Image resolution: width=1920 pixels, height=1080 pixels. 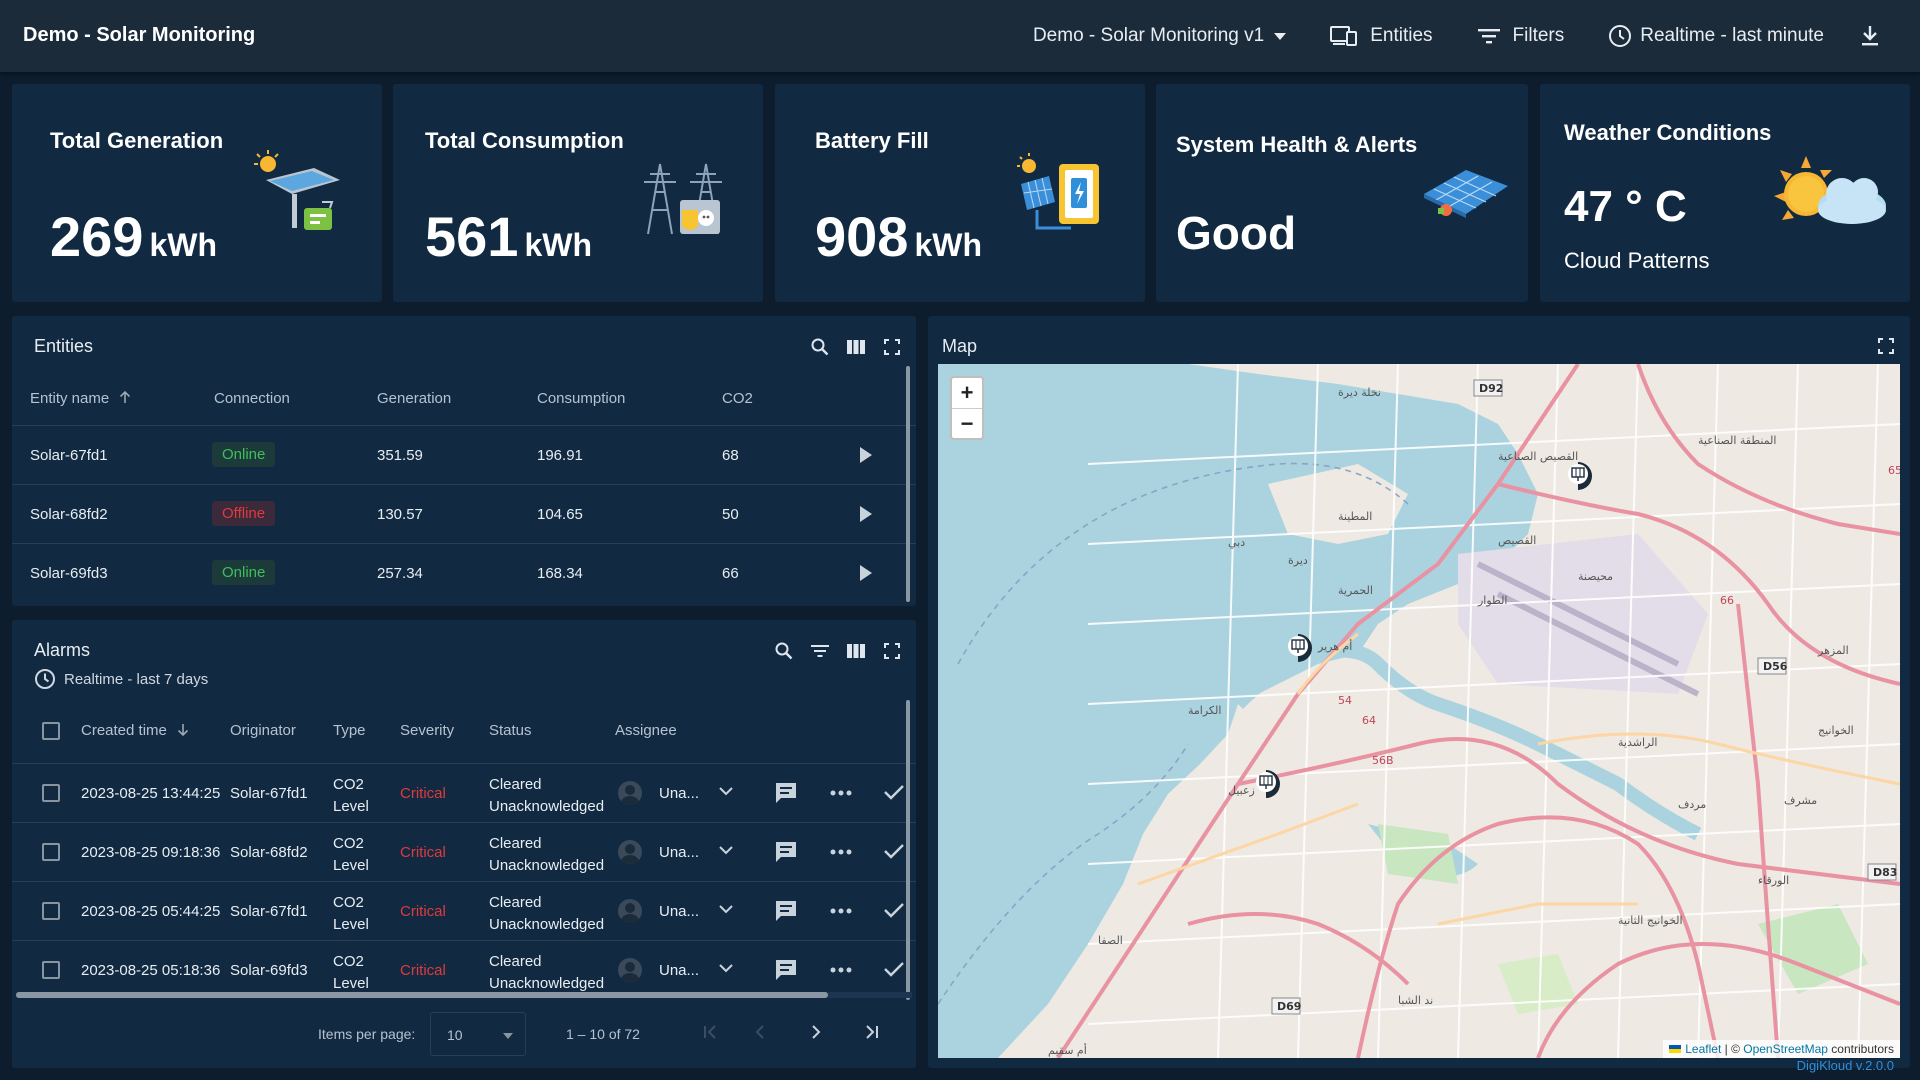 I want to click on col-connection: Connection, so click(x=252, y=398).